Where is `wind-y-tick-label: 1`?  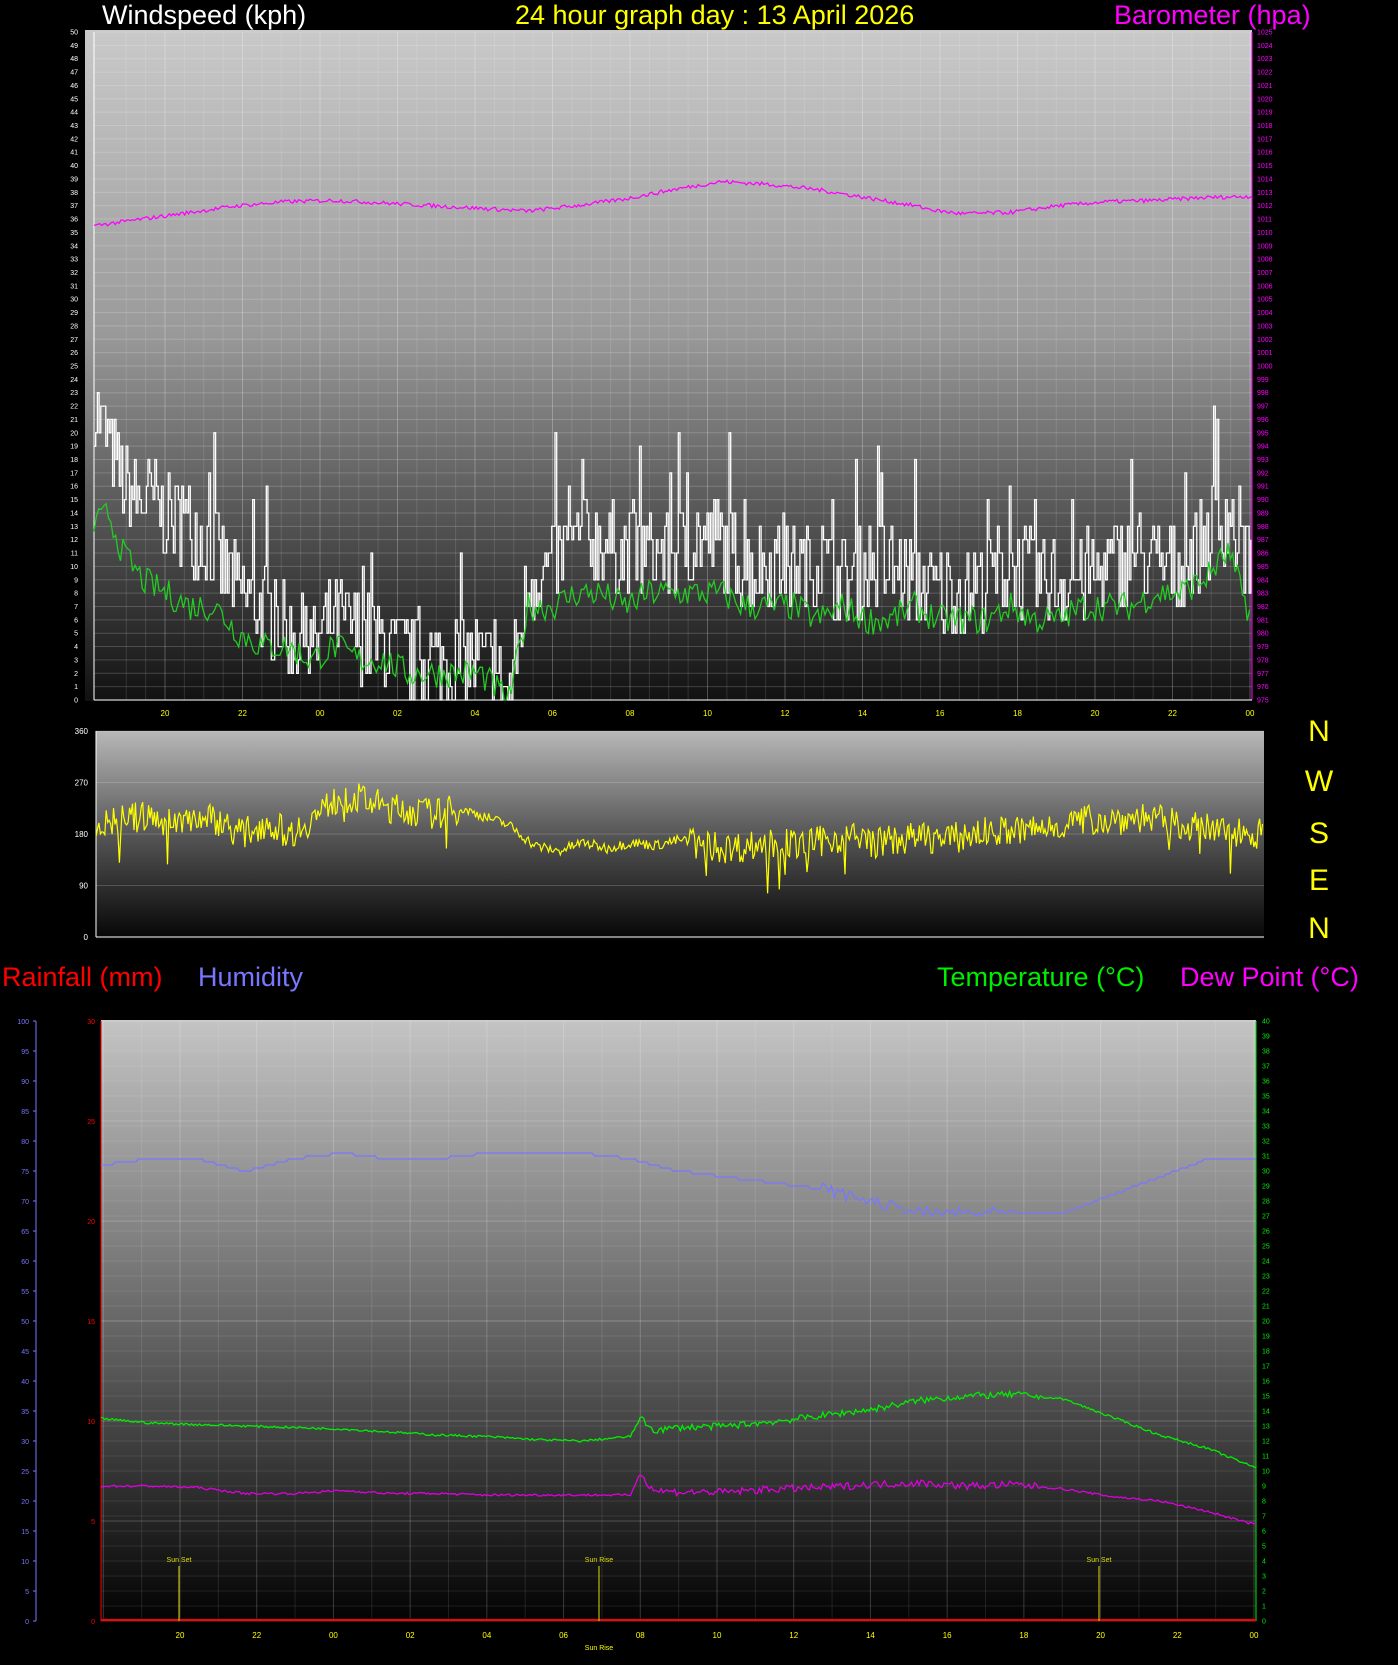
wind-y-tick-label: 1 is located at coordinates (76, 687).